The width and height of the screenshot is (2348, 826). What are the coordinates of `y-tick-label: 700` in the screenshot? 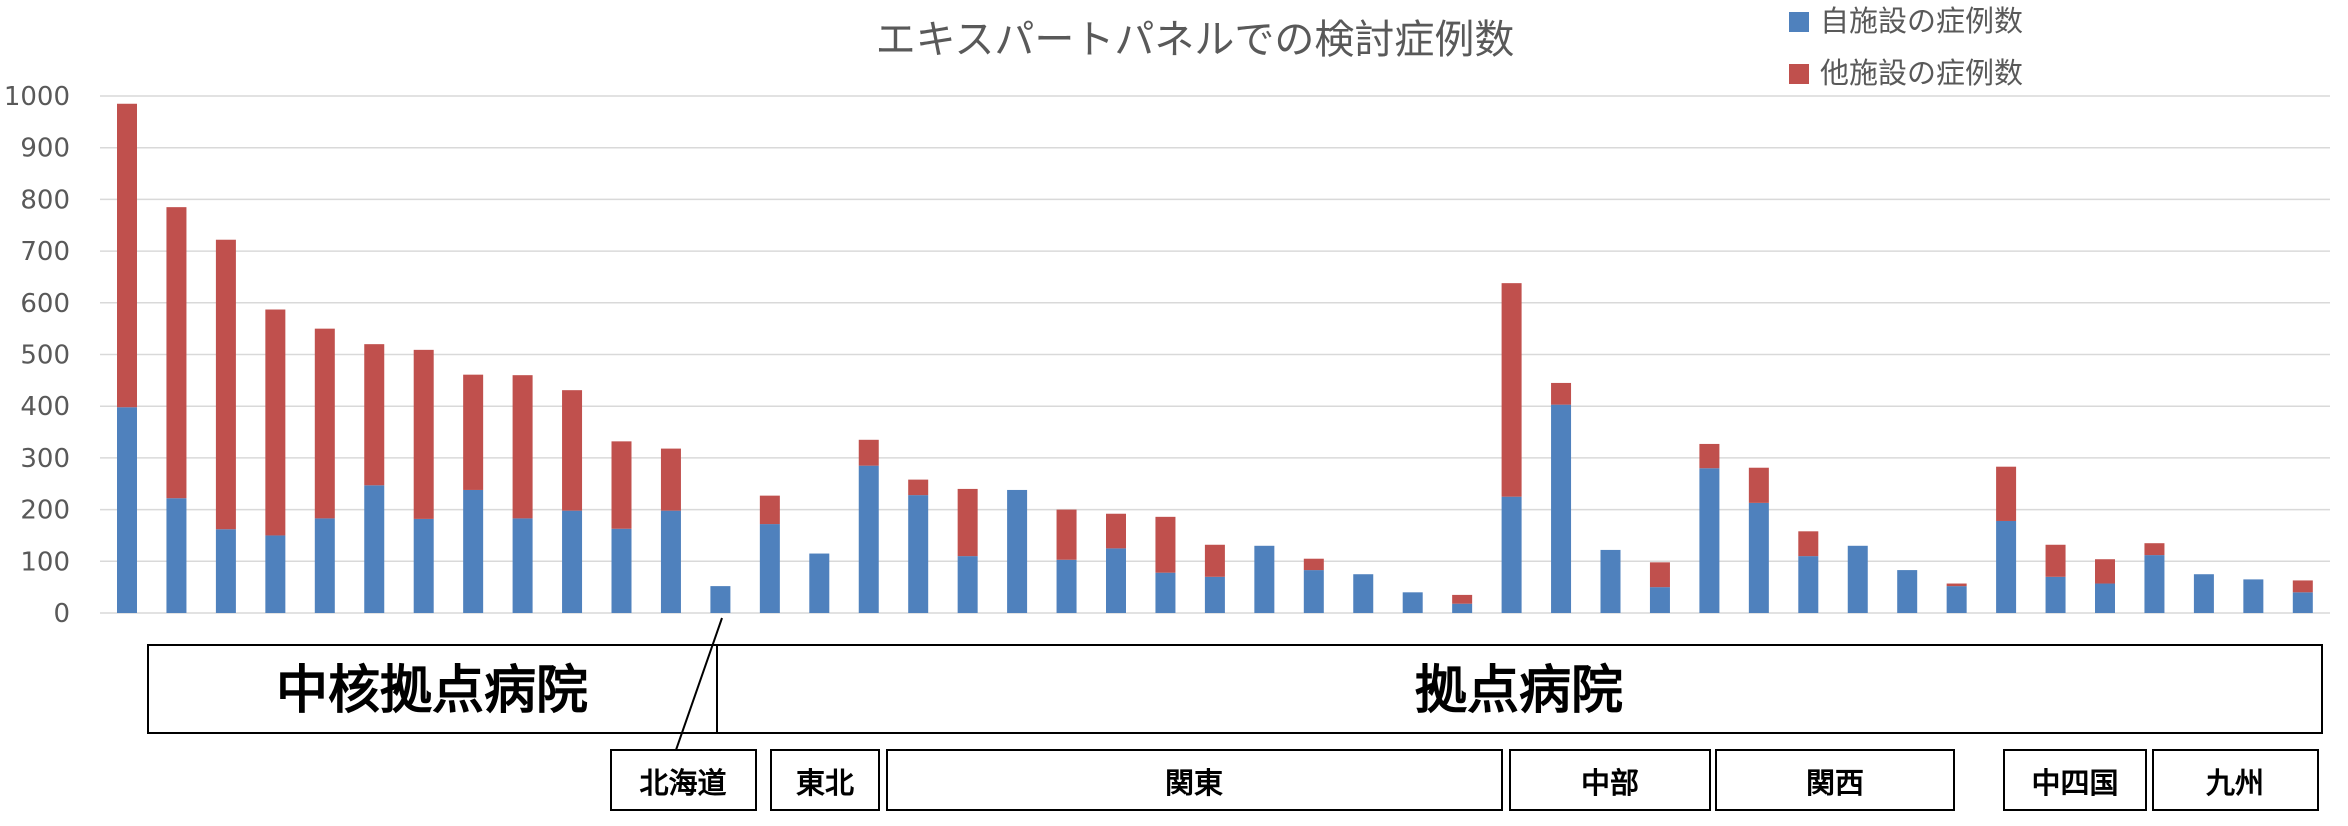 It's located at (45, 252).